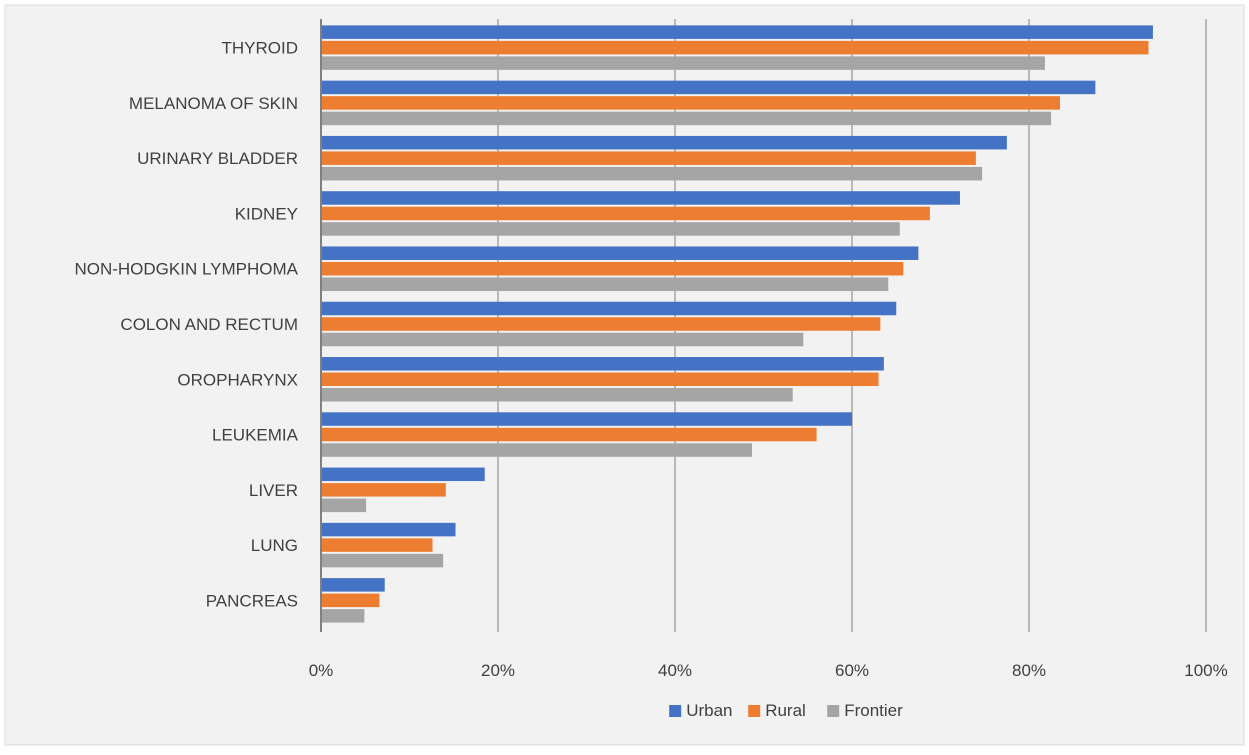 This screenshot has width=1249, height=755. Describe the element at coordinates (1205, 670) in the screenshot. I see `x-tick-label: 100%` at that location.